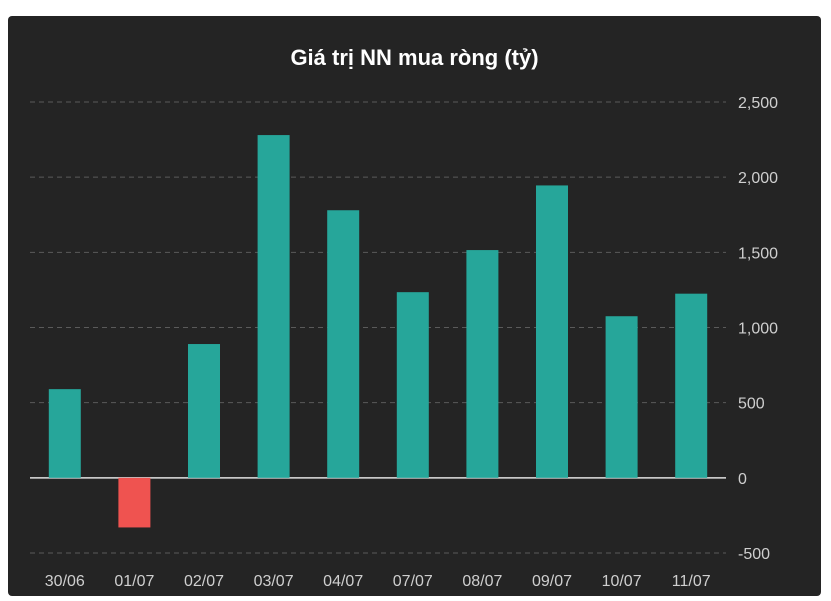 The width and height of the screenshot is (831, 601). Describe the element at coordinates (343, 581) in the screenshot. I see `x-tick-label: 04/07` at that location.